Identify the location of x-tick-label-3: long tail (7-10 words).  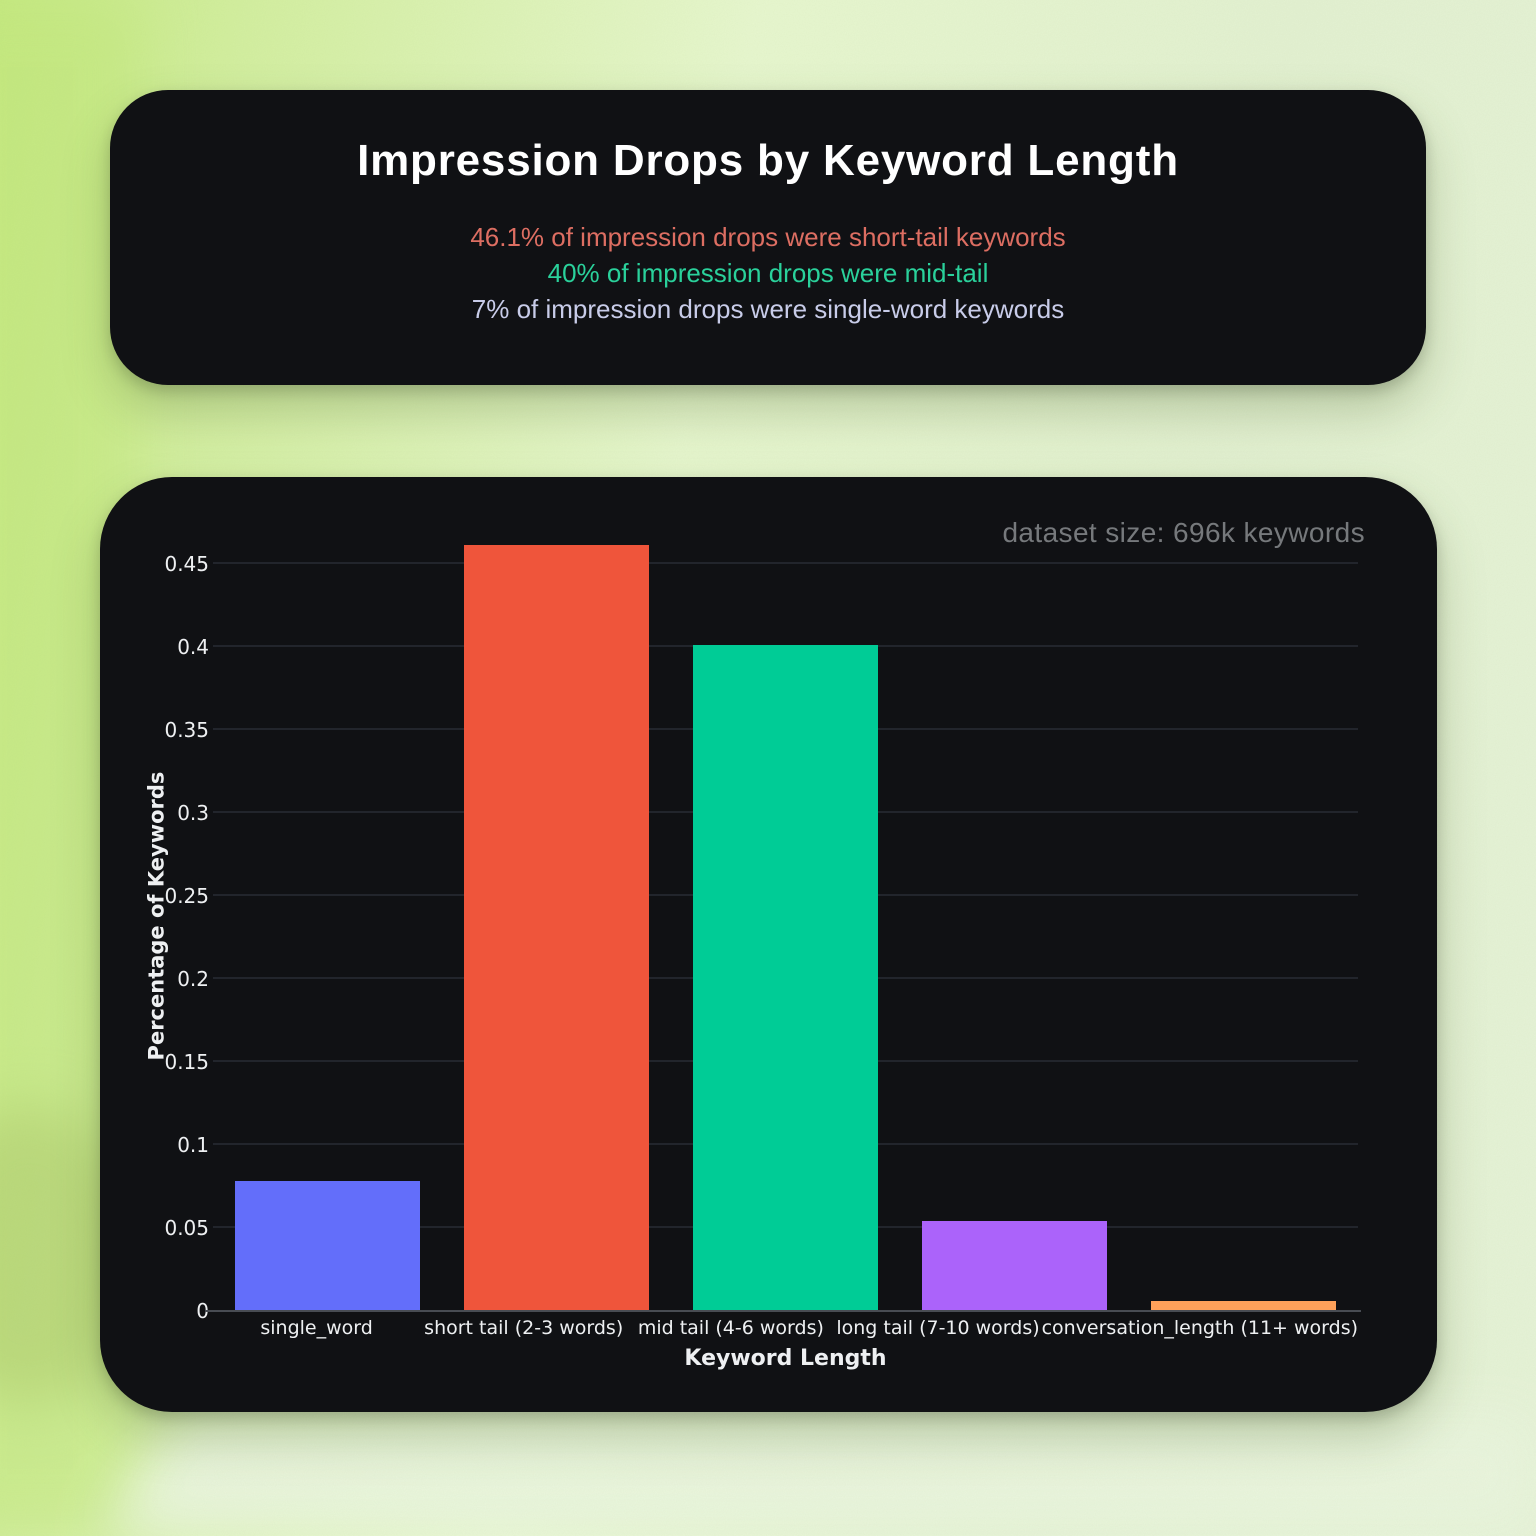
(938, 1328).